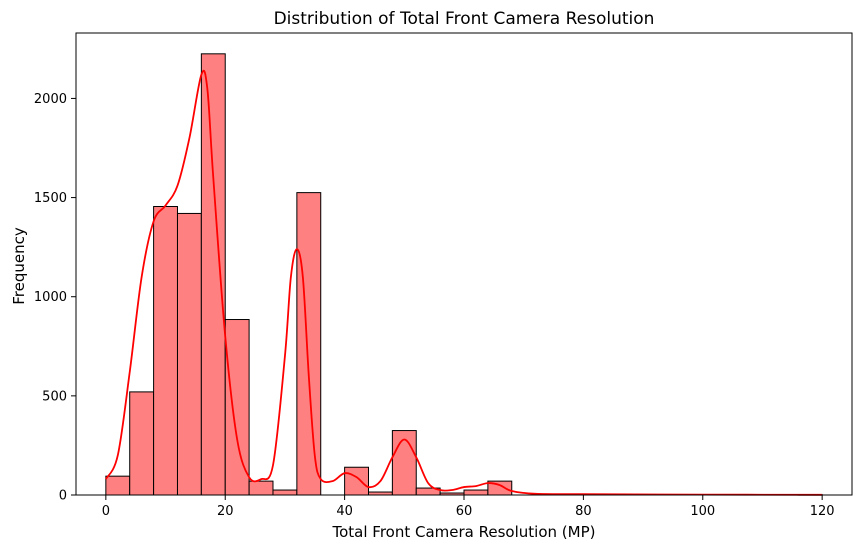 The width and height of the screenshot is (860, 549). I want to click on x-axis-ticks: 0 20 40 60 80 100 120, so click(468, 507).